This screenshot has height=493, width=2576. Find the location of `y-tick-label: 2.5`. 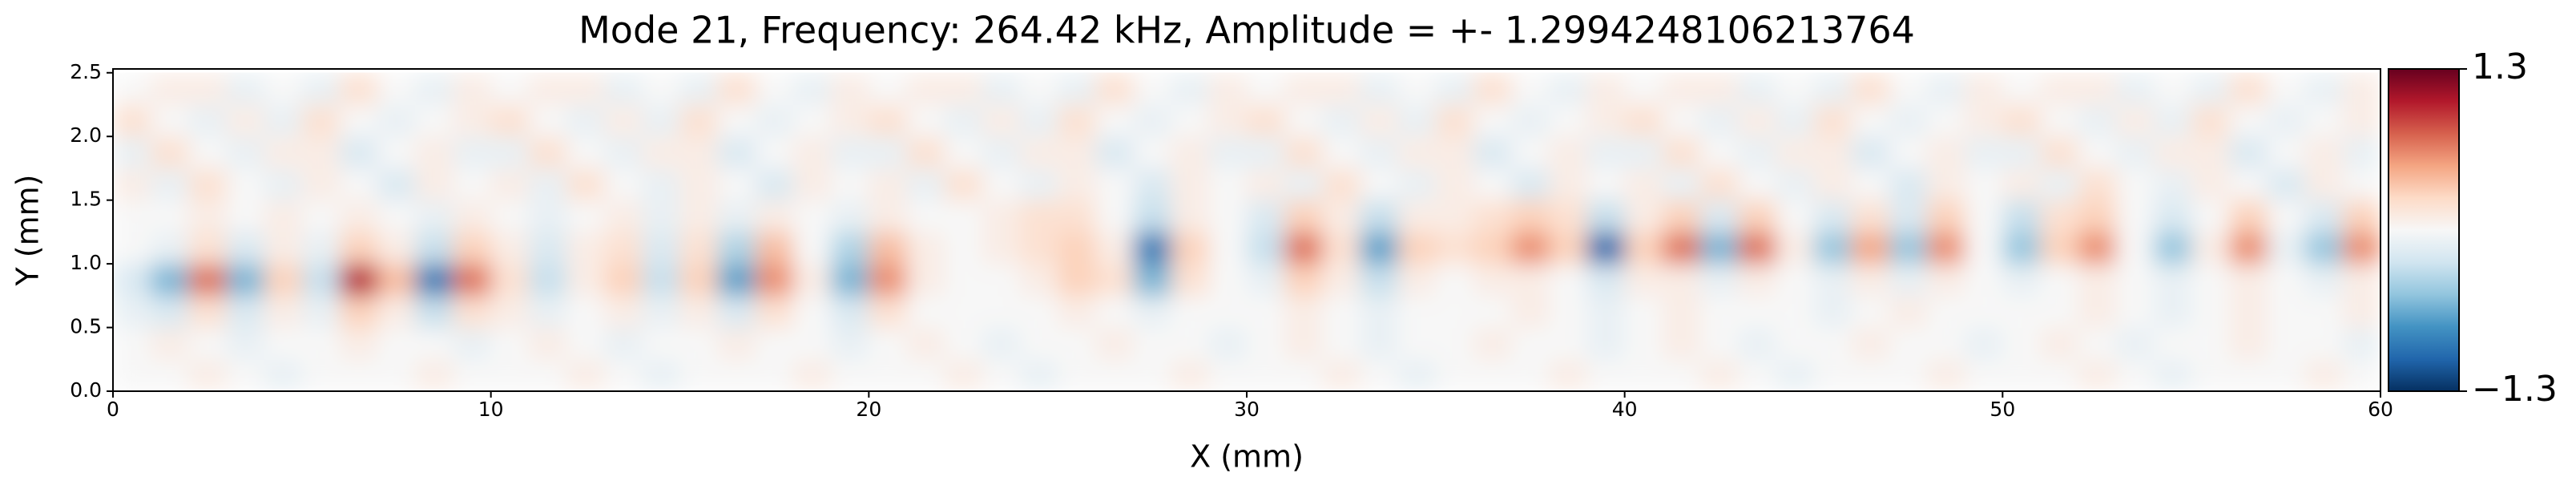

y-tick-label: 2.5 is located at coordinates (86, 71).